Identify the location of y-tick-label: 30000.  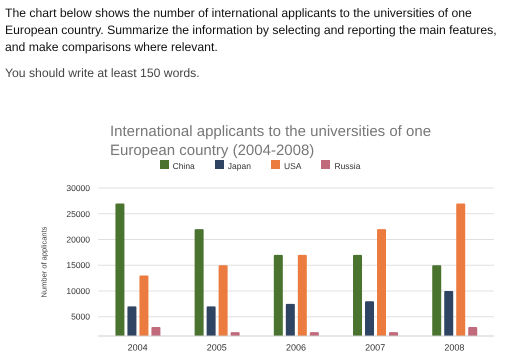
(78, 188).